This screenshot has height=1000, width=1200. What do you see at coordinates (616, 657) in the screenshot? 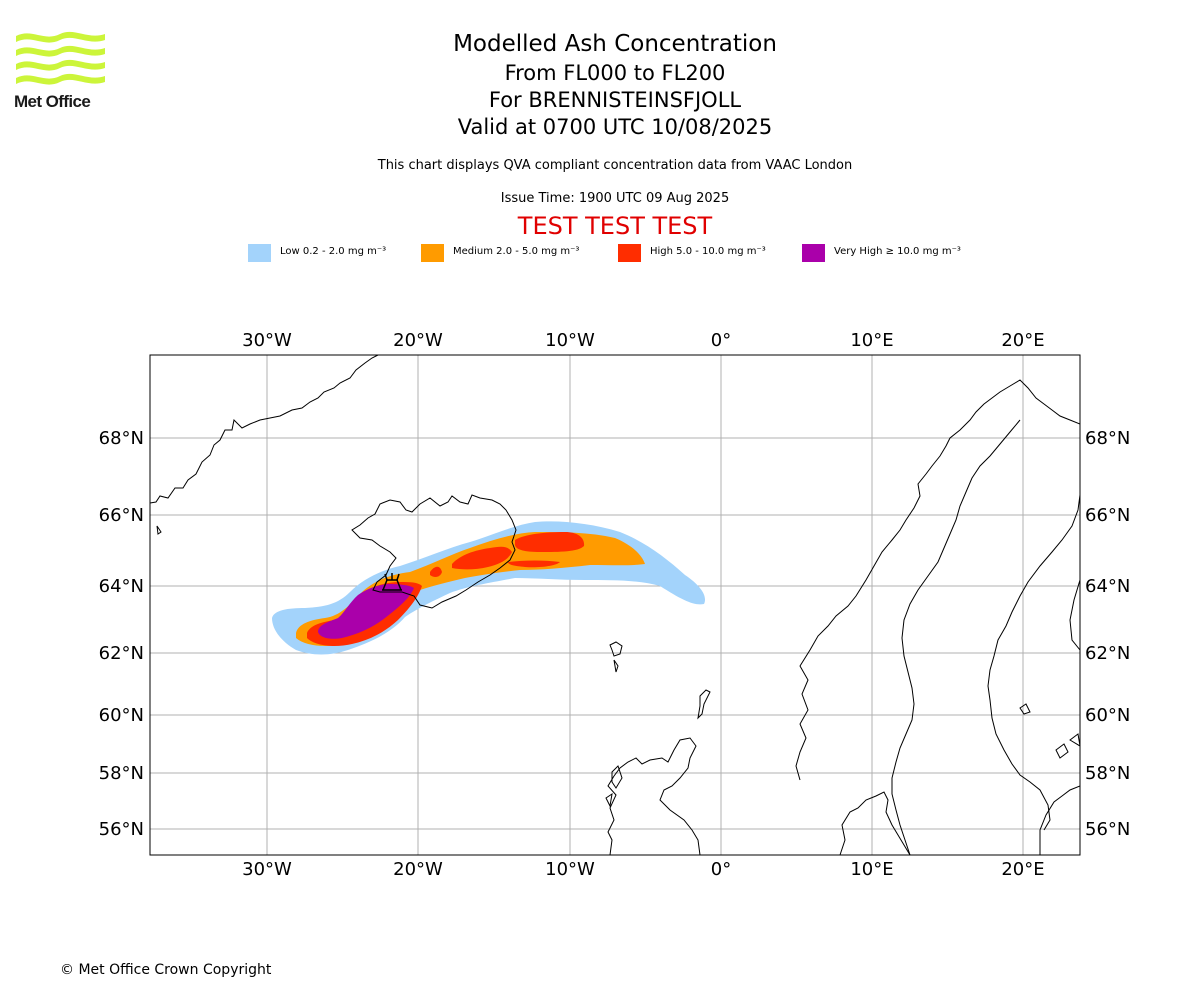
I see `coastline-faroe-islands` at bounding box center [616, 657].